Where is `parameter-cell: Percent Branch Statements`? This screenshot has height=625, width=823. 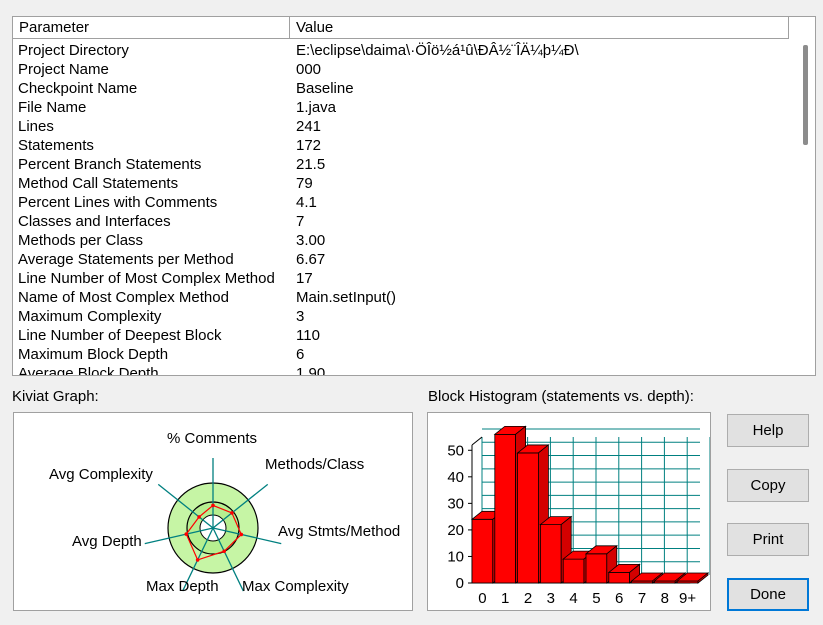 parameter-cell: Percent Branch Statements is located at coordinates (110, 164).